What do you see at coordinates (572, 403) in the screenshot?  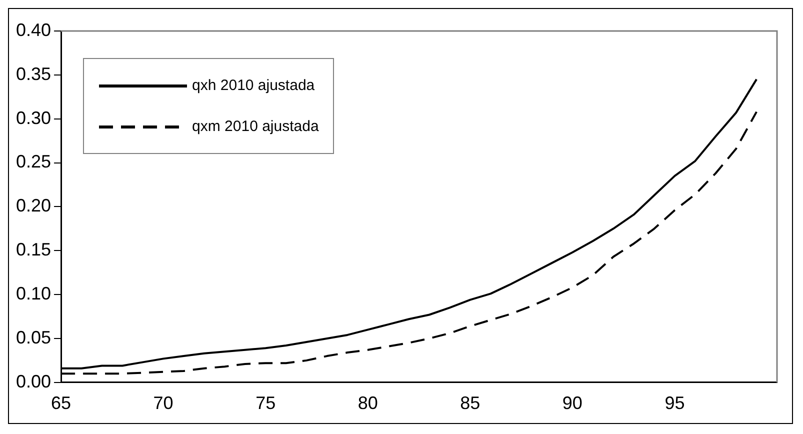 I see `x-tick-label: 90` at bounding box center [572, 403].